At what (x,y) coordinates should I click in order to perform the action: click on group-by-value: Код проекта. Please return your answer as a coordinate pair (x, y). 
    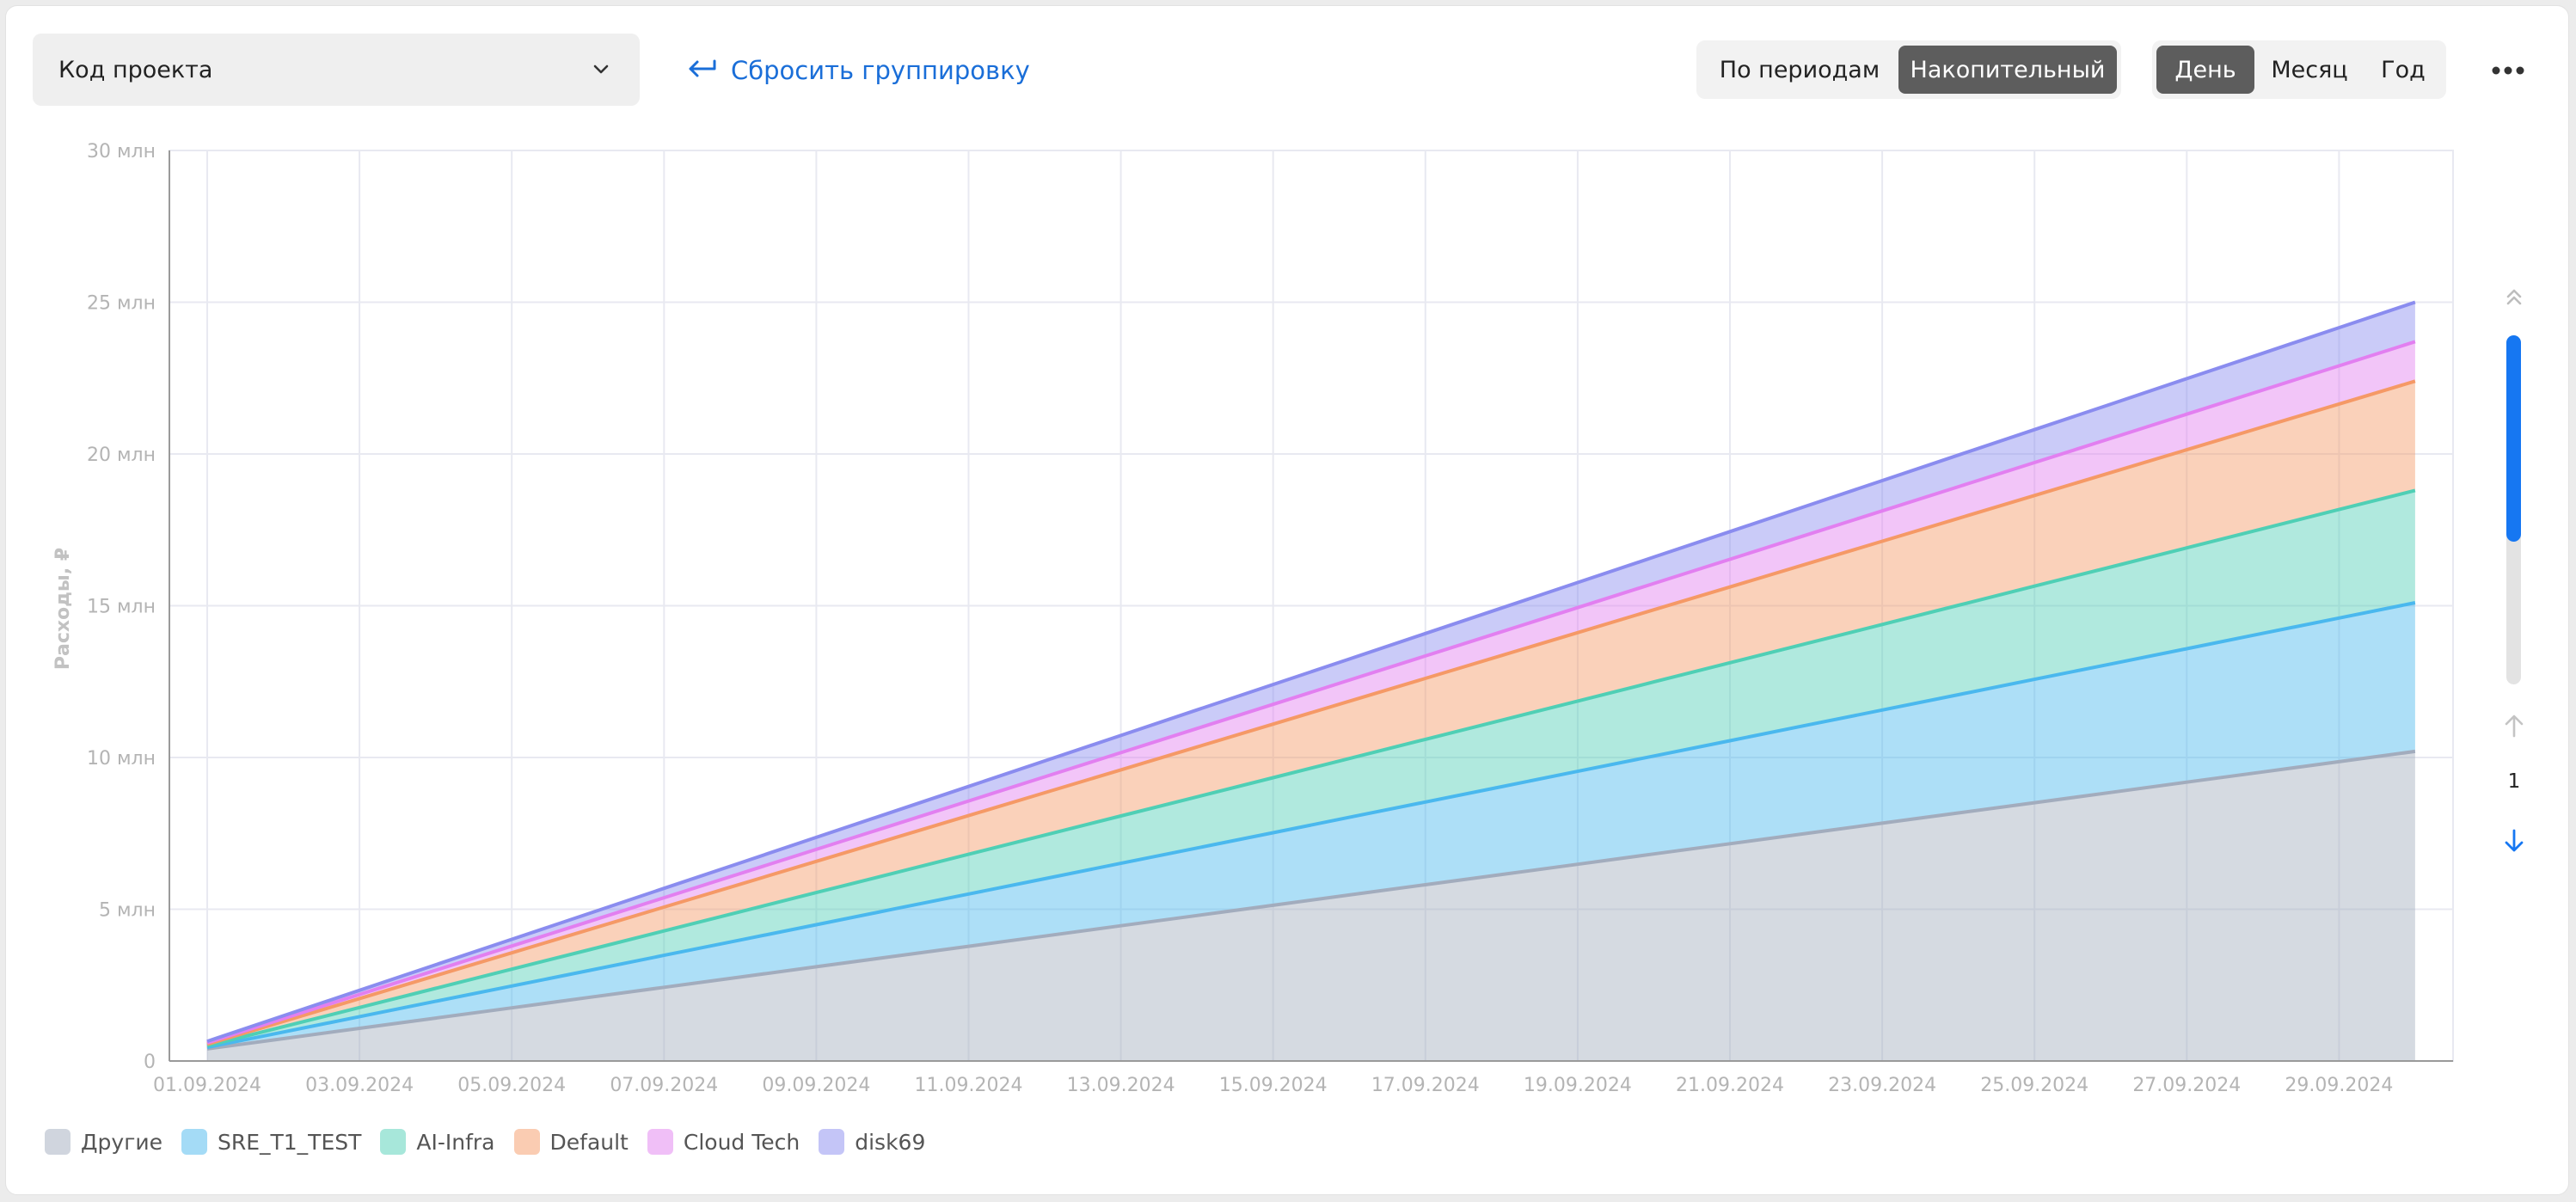
    Looking at the image, I should click on (135, 69).